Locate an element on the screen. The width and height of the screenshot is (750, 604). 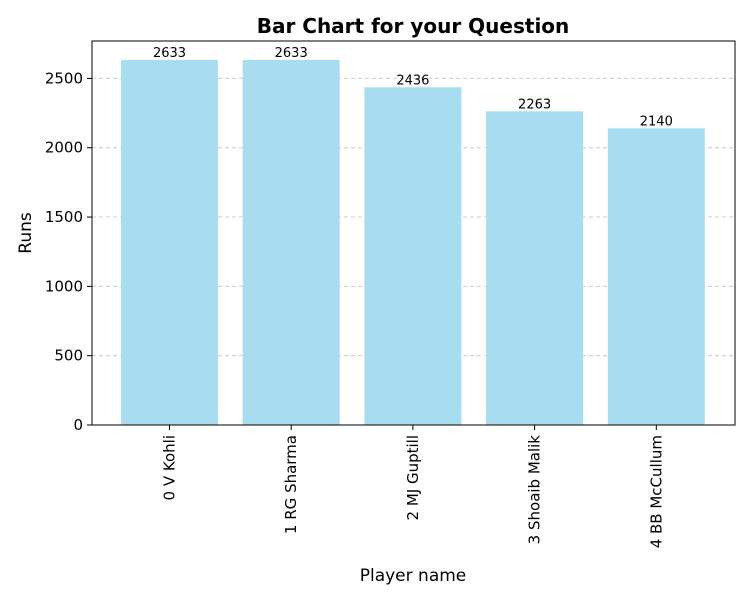
bar-value-label: 2436 is located at coordinates (412, 80).